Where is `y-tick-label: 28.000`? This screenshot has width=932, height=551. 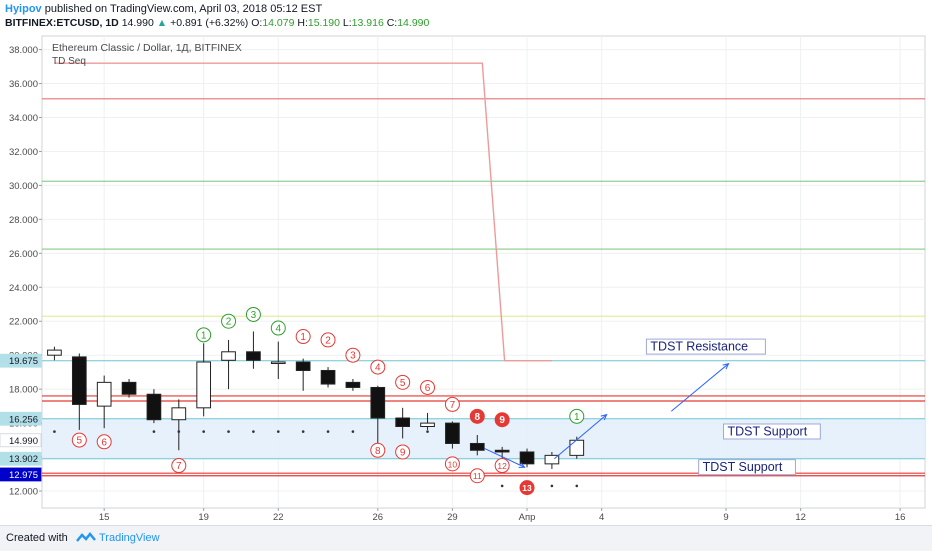
y-tick-label: 28.000 is located at coordinates (23, 220).